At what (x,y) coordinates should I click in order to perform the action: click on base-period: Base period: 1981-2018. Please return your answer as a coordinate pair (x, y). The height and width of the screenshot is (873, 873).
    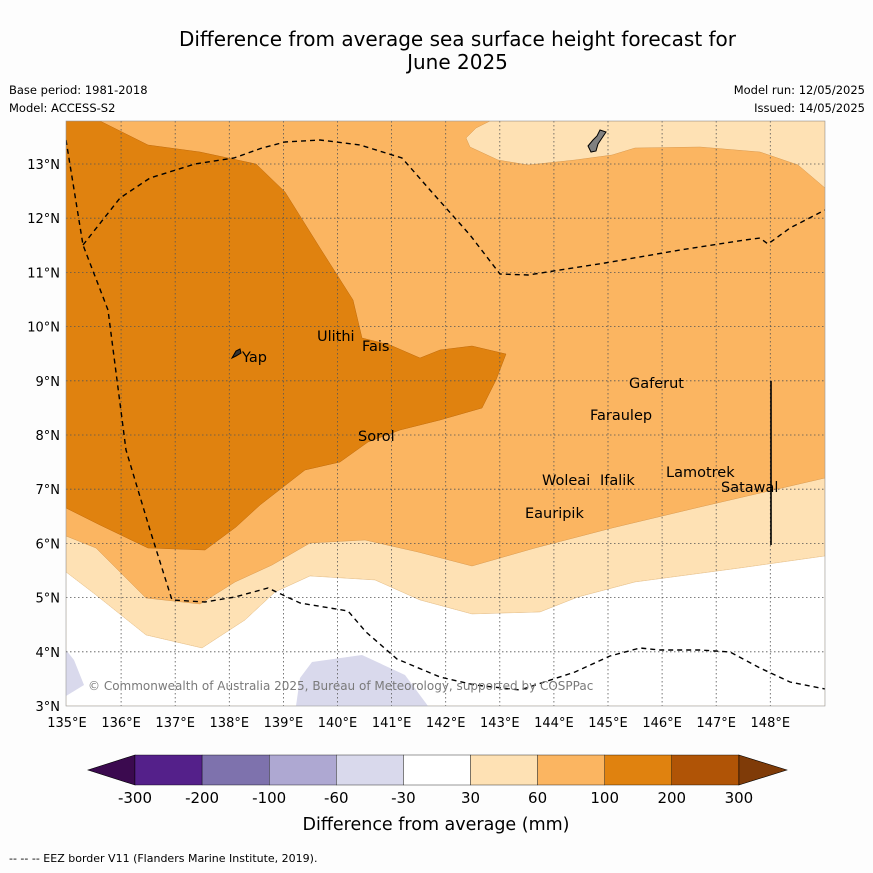
    Looking at the image, I should click on (78, 90).